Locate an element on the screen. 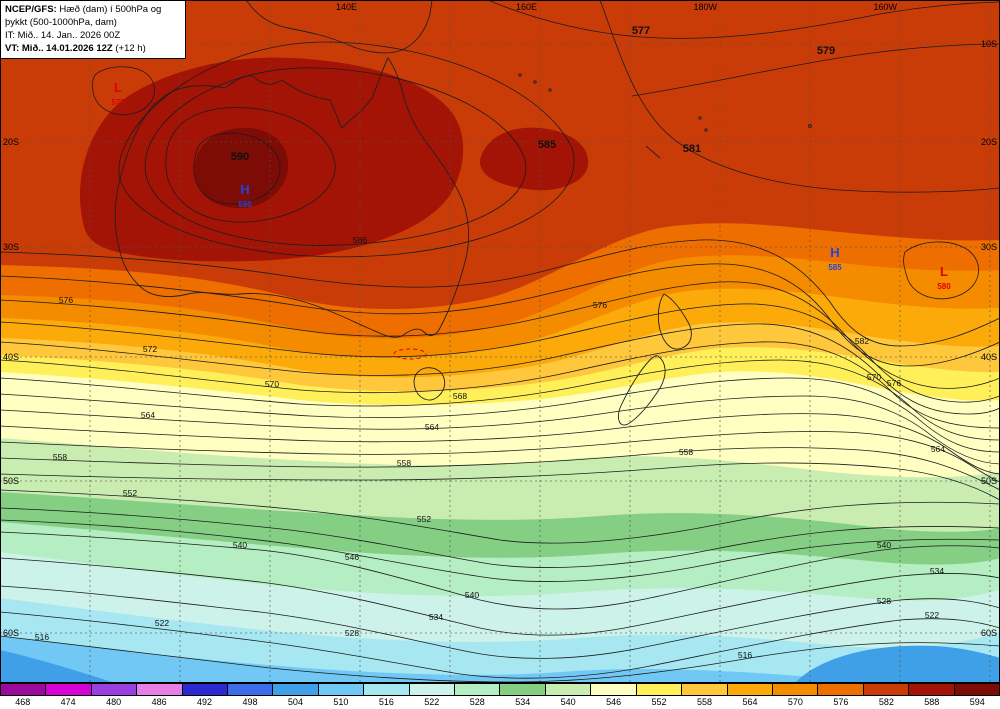  lat-label-left: 60S is located at coordinates (11, 633).